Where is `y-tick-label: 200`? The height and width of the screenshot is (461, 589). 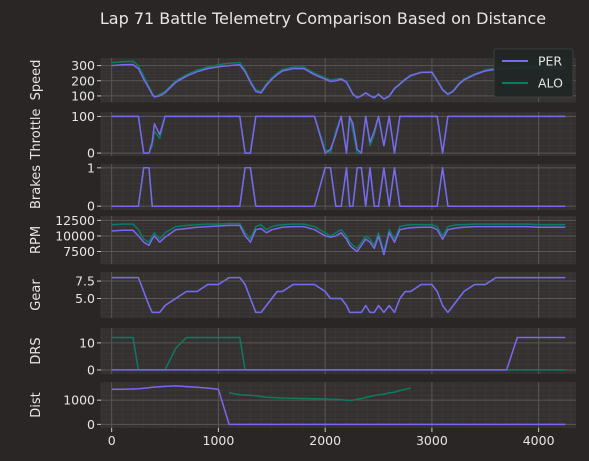
y-tick-label: 200 is located at coordinates (83, 80).